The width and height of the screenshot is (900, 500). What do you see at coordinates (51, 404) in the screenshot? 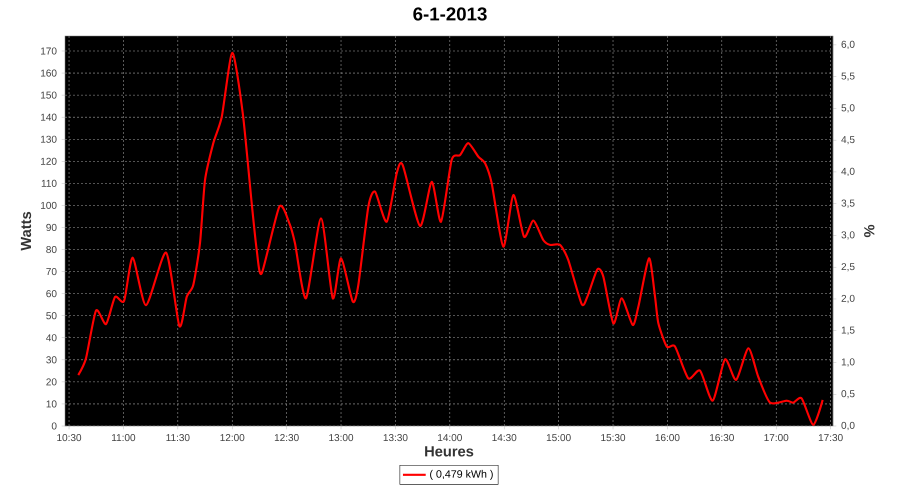
I see `y-tick-label: 10` at bounding box center [51, 404].